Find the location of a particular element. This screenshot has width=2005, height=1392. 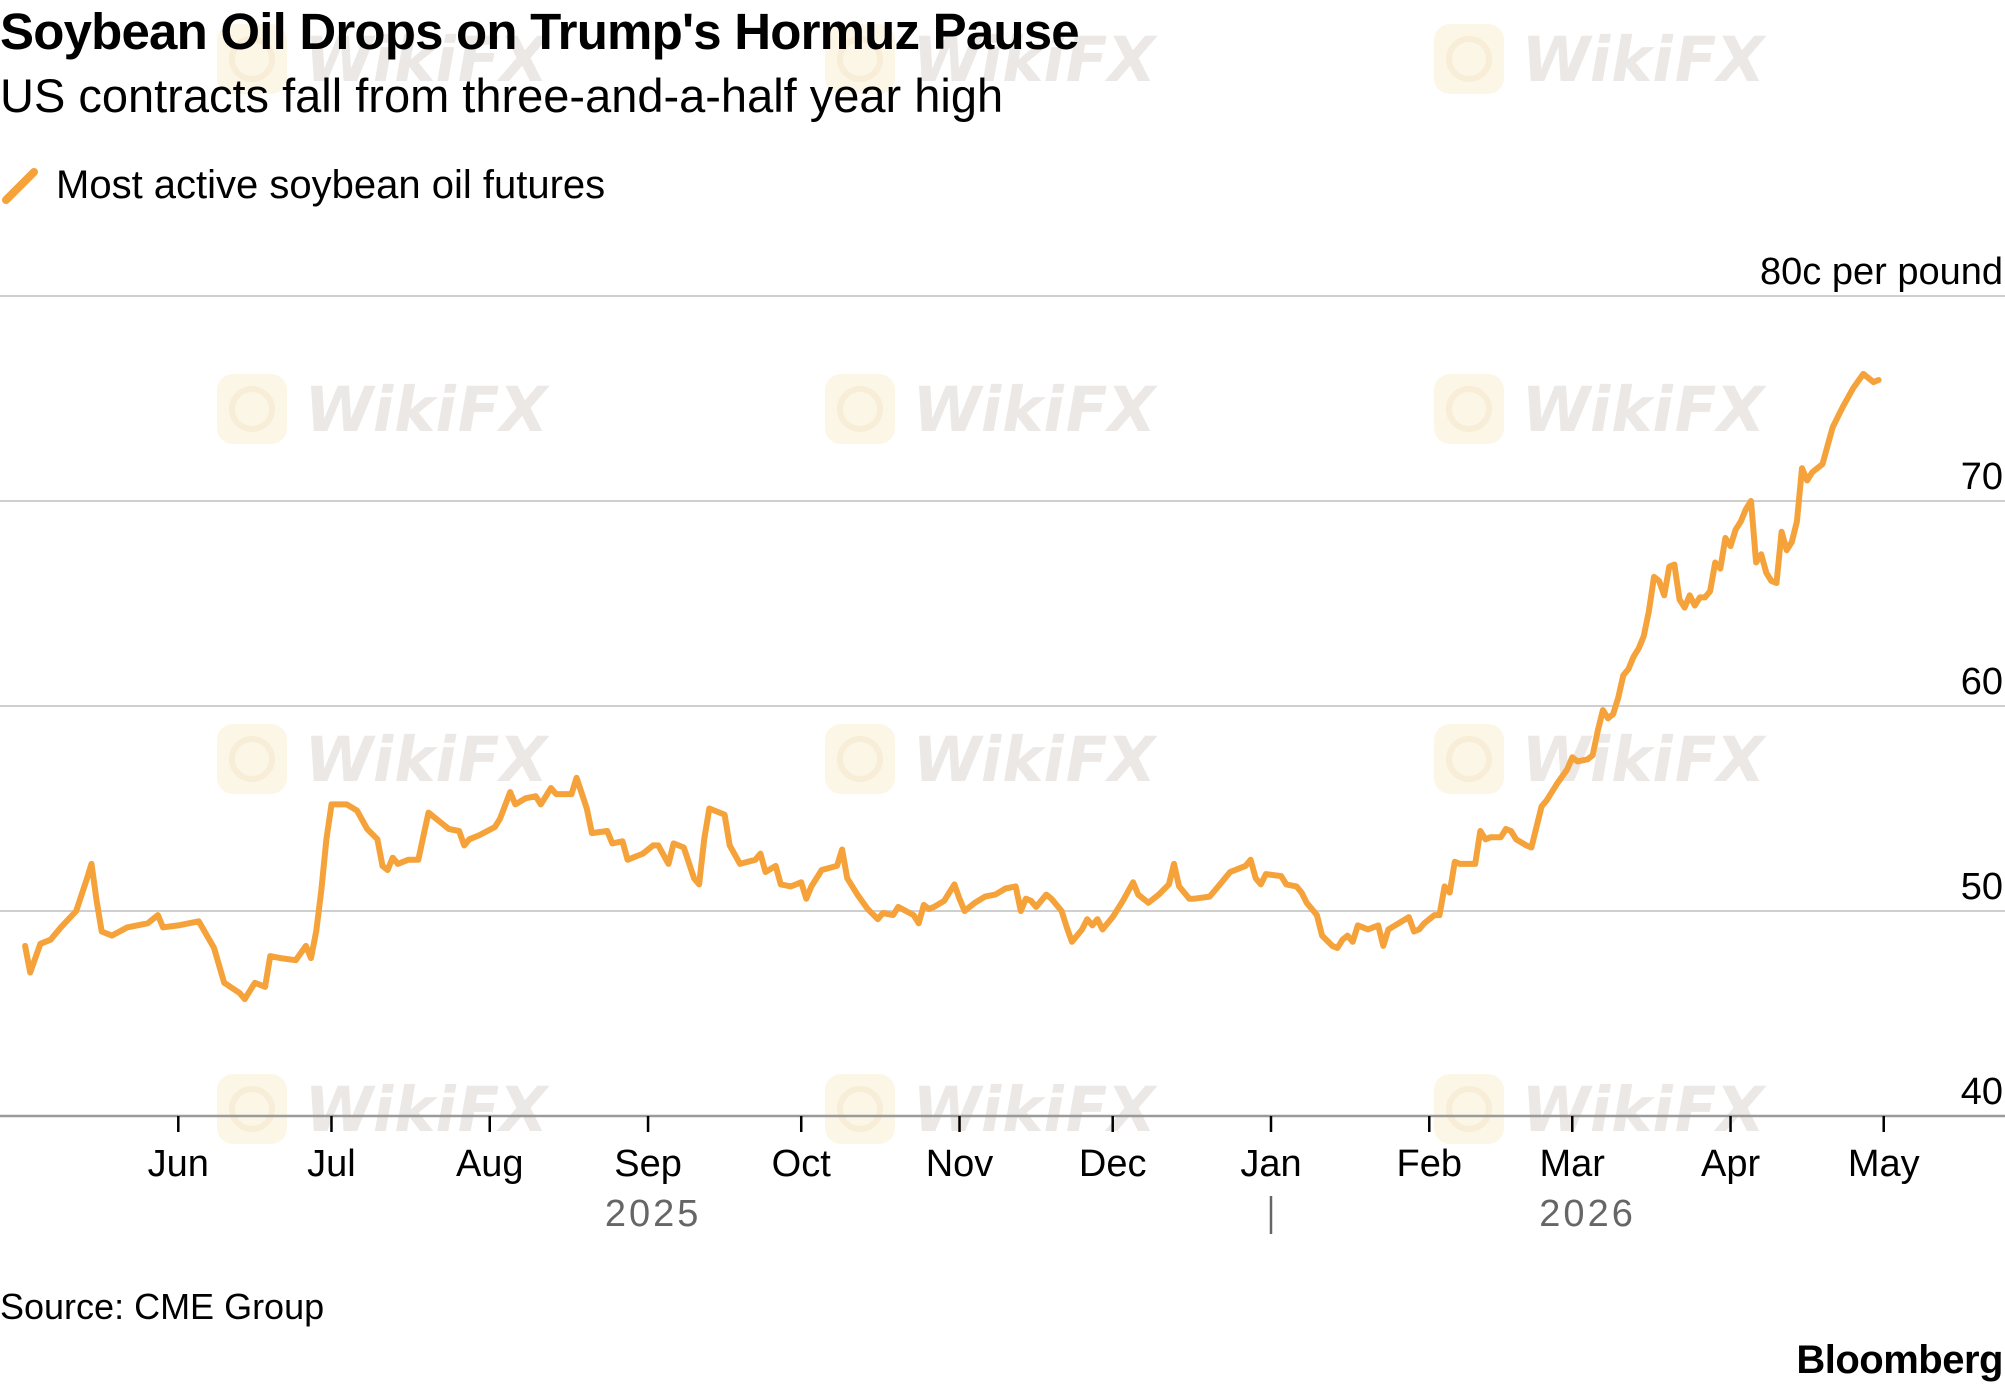

x-tick-label: Dec is located at coordinates (1113, 1164).